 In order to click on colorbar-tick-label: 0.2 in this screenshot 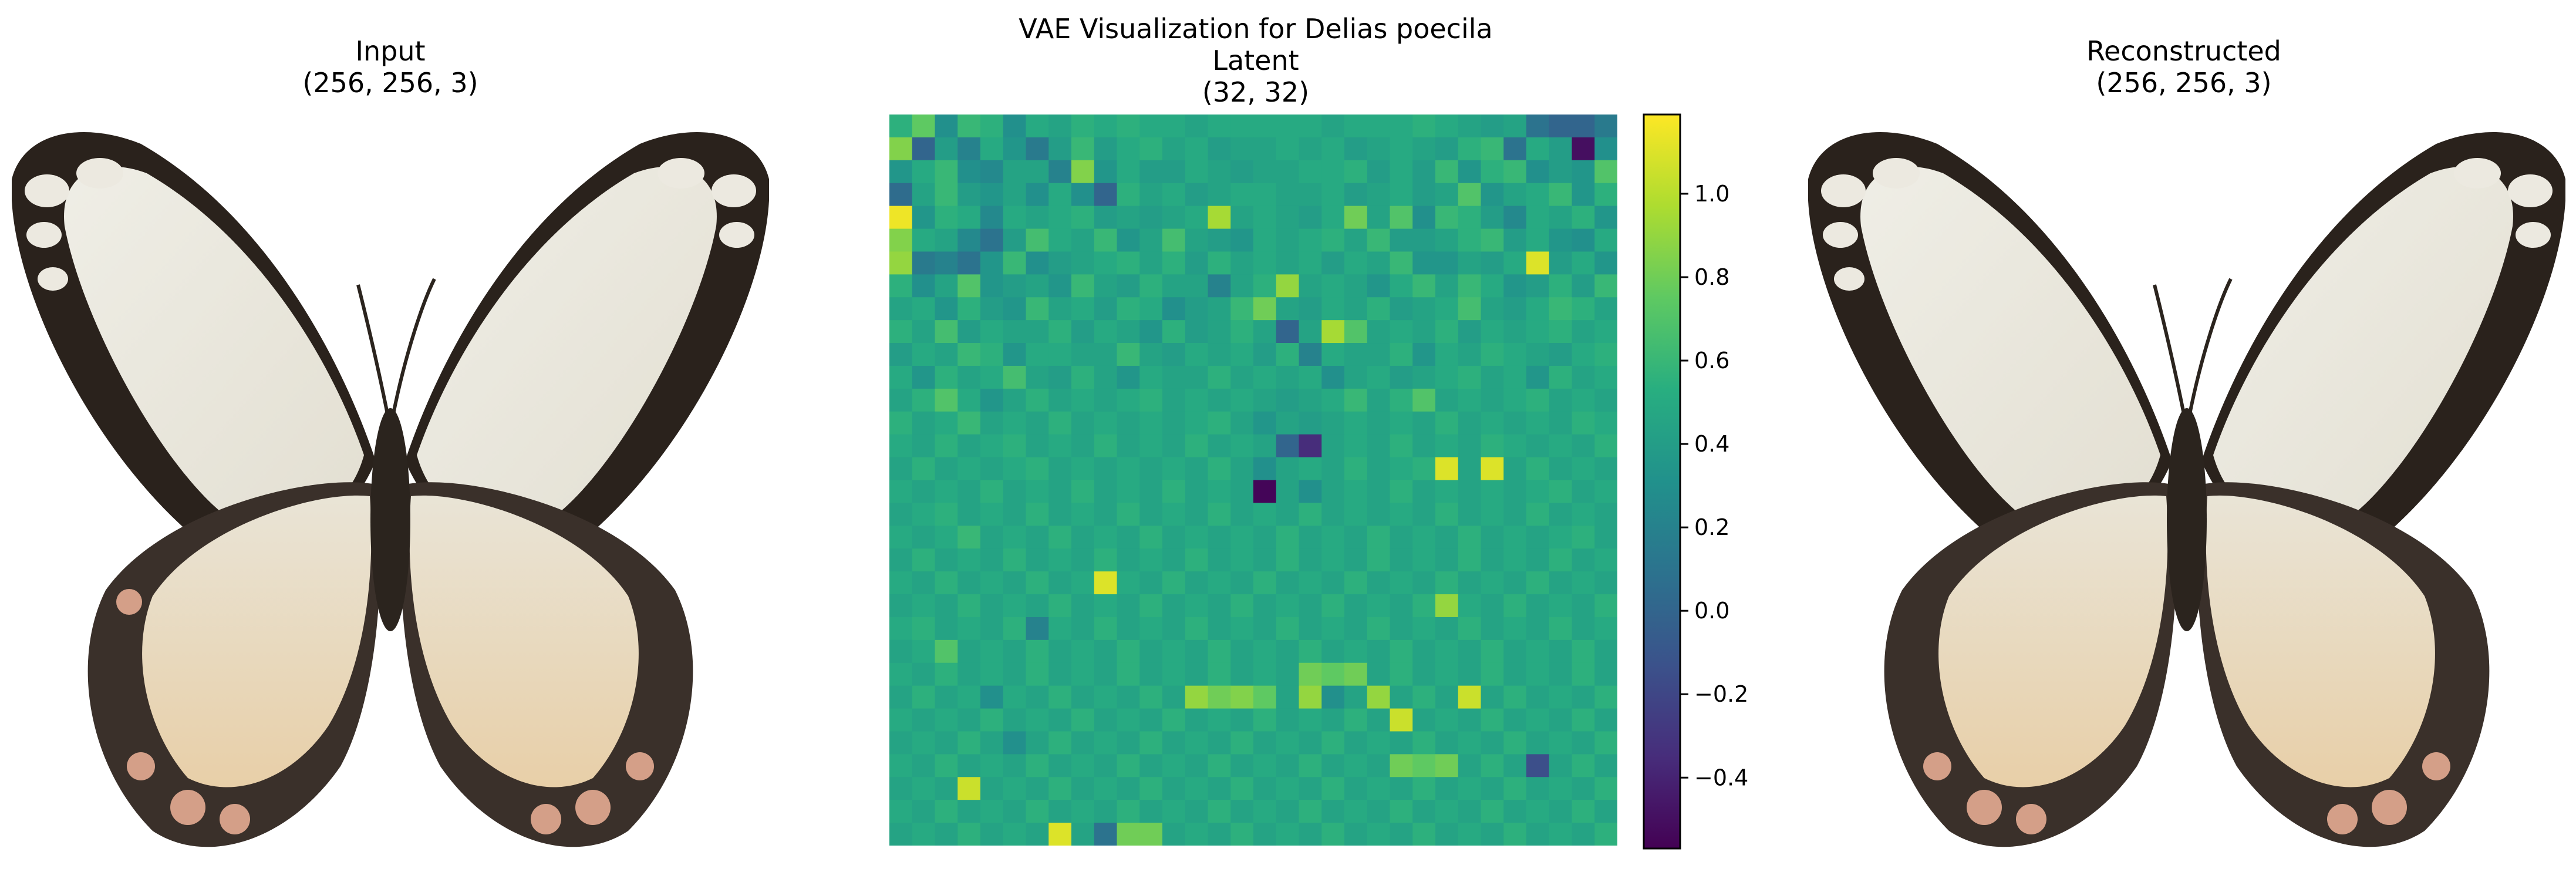, I will do `click(1711, 527)`.